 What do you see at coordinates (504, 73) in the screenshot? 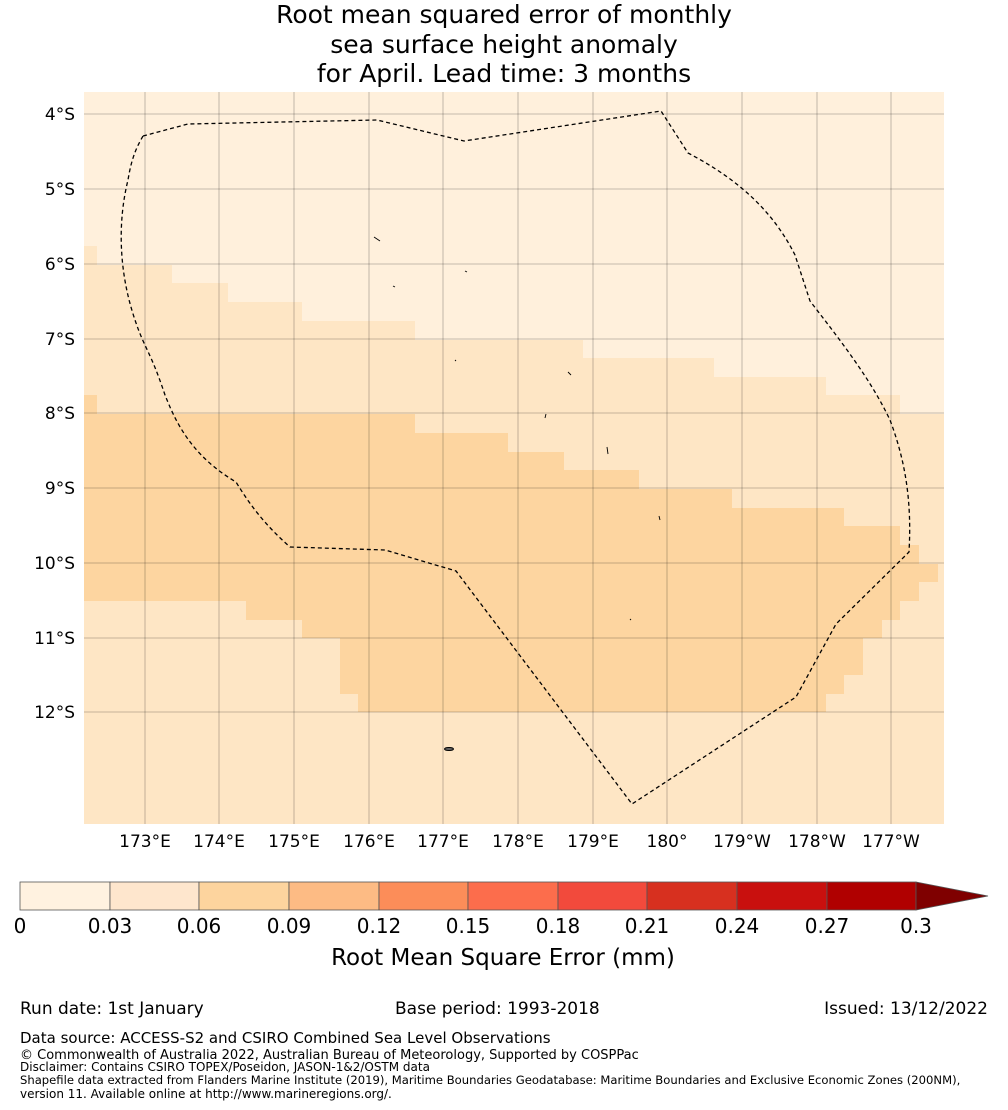
I see `title-line-3: for April. Lead time: 3 months` at bounding box center [504, 73].